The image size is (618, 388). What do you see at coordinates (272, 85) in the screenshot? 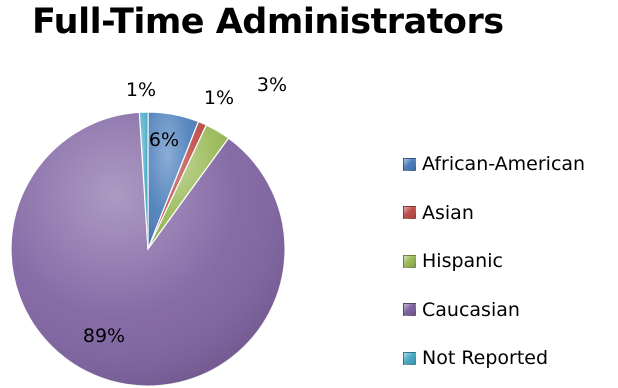
I see `data-label-hispanic: 3%` at bounding box center [272, 85].